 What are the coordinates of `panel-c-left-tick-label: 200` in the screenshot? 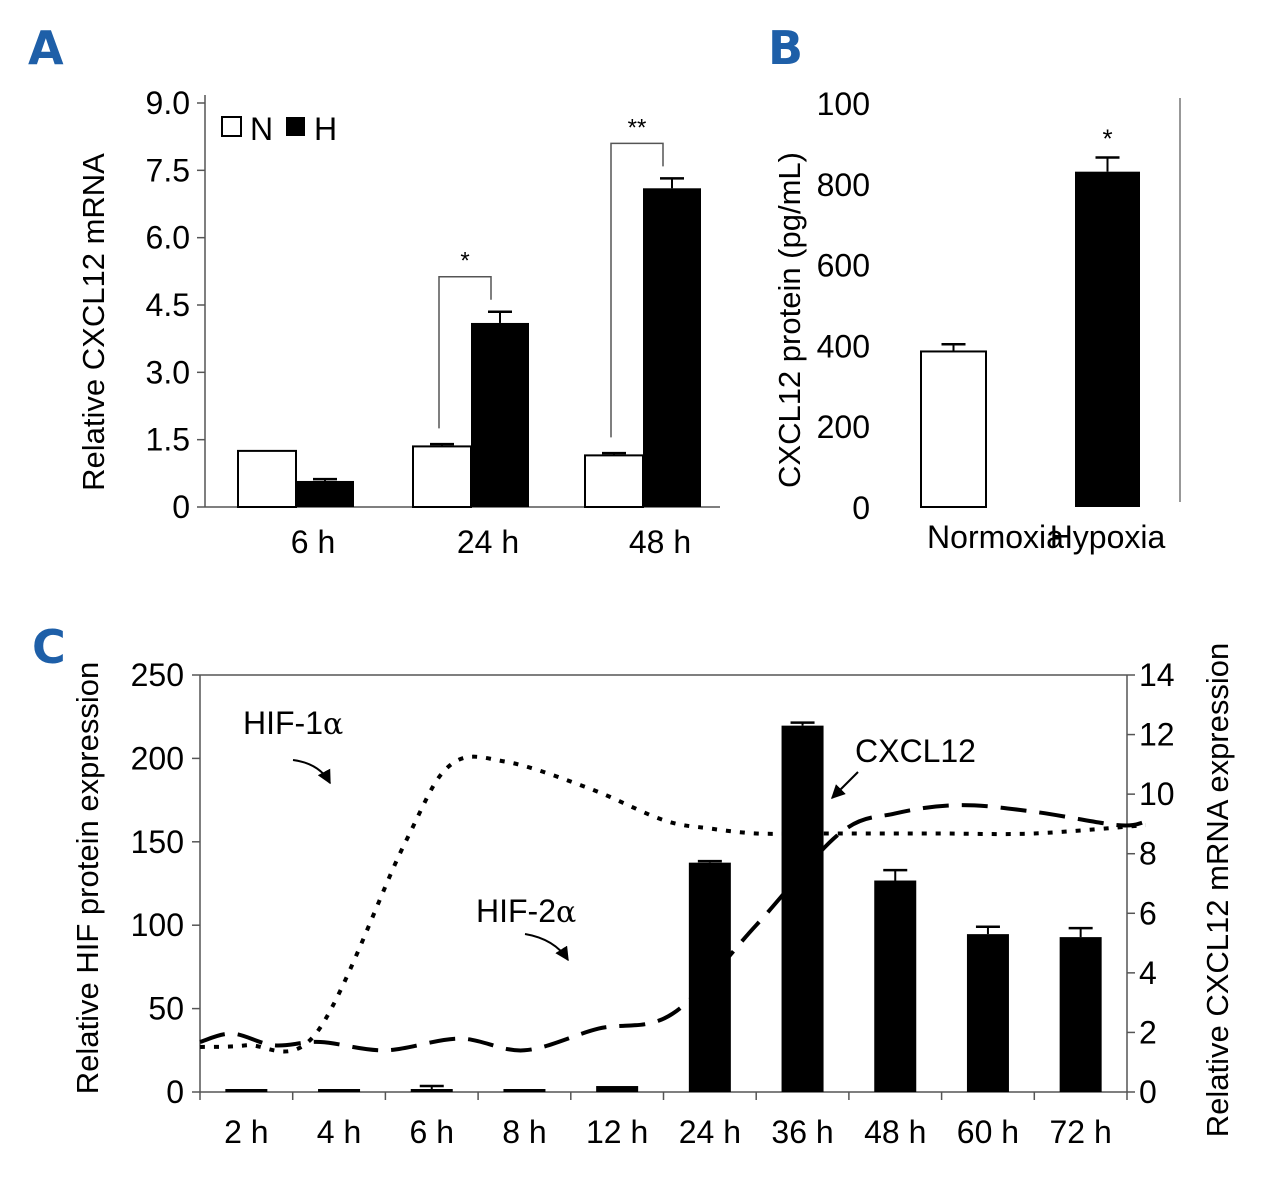 It's located at (157, 758).